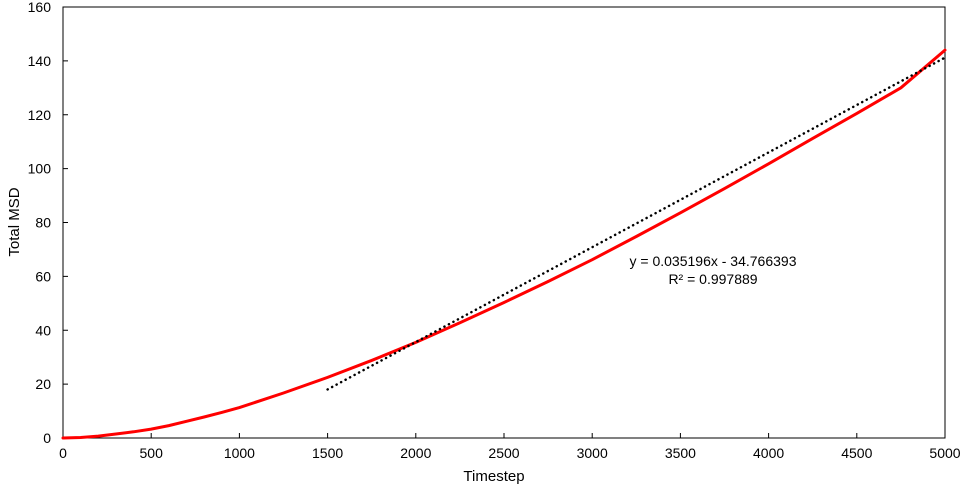  Describe the element at coordinates (712, 279) in the screenshot. I see `trendline-r-squared: R² = 0.997889` at that location.